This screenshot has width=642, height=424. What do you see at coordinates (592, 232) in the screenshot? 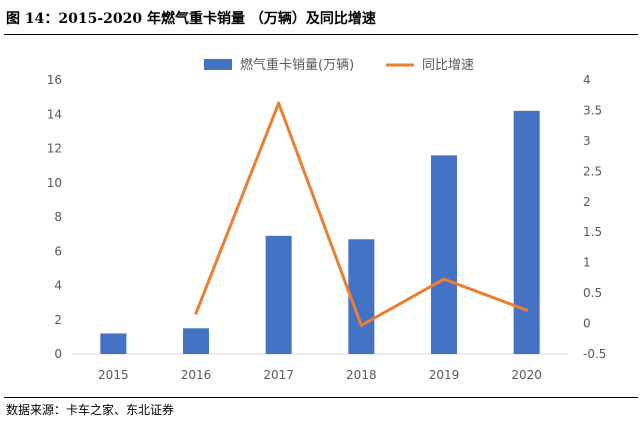
I see `right-axis-tick-label: 1.5` at bounding box center [592, 232].